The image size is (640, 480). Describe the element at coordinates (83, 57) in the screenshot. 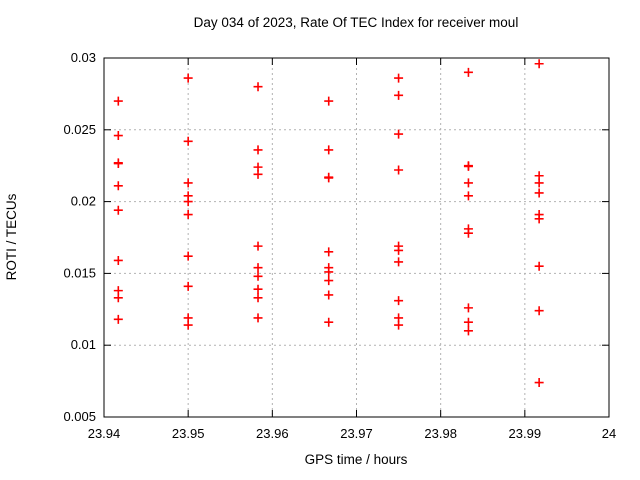

I see `y-tick-label: 0.03` at that location.